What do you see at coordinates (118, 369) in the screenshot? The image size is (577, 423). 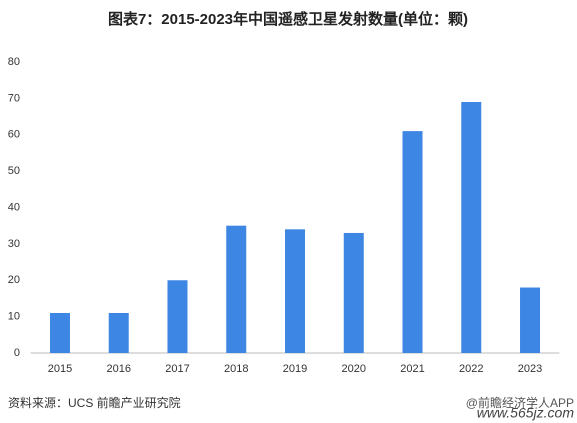 I see `x-tick-label: 2016` at bounding box center [118, 369].